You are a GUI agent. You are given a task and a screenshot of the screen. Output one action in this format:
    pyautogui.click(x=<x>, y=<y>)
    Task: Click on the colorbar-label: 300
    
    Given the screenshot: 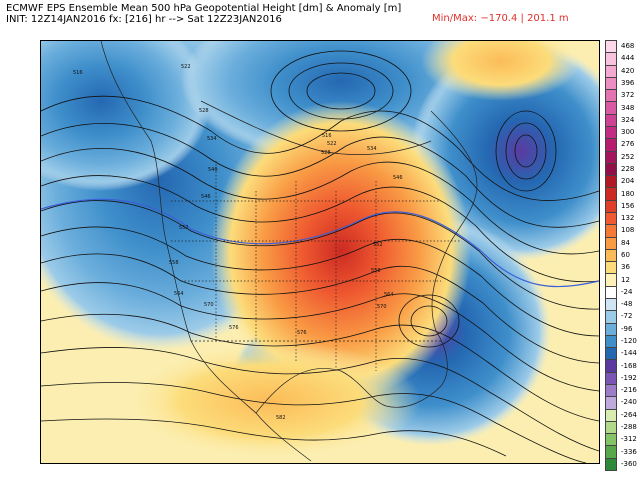 What is the action you would take?
    pyautogui.click(x=628, y=132)
    